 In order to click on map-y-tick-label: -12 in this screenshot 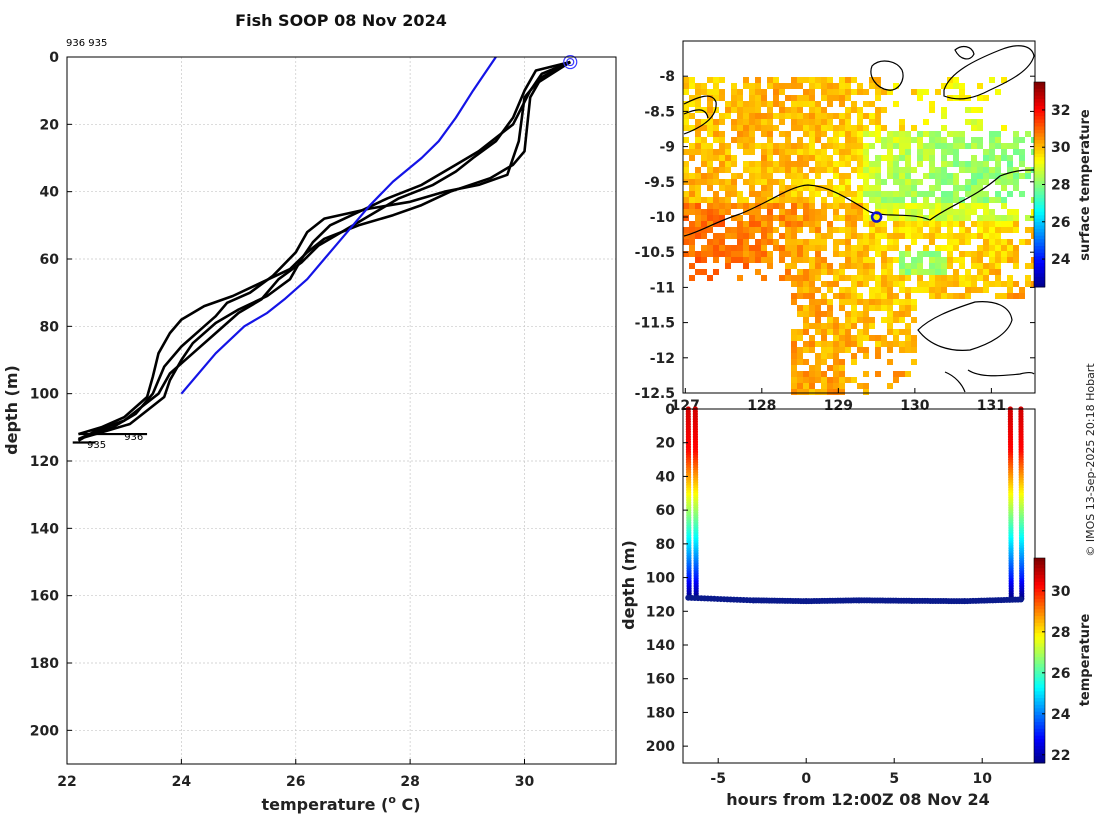, I will do `click(662, 359)`.